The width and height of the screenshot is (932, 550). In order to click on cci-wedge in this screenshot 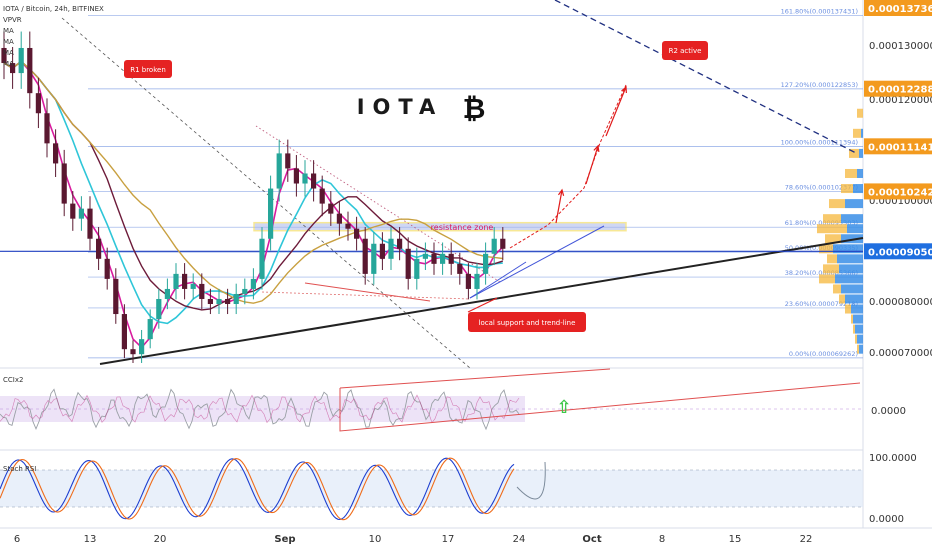, I will do `click(600, 400)`.